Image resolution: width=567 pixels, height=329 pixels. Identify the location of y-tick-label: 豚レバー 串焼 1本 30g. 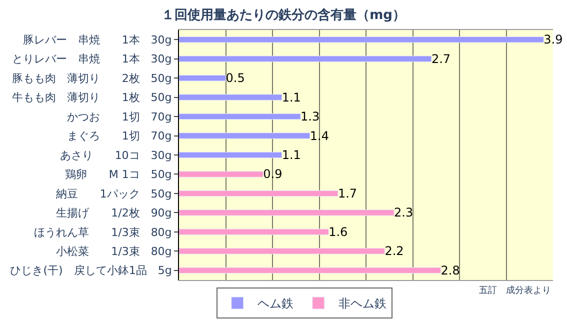
(97, 39).